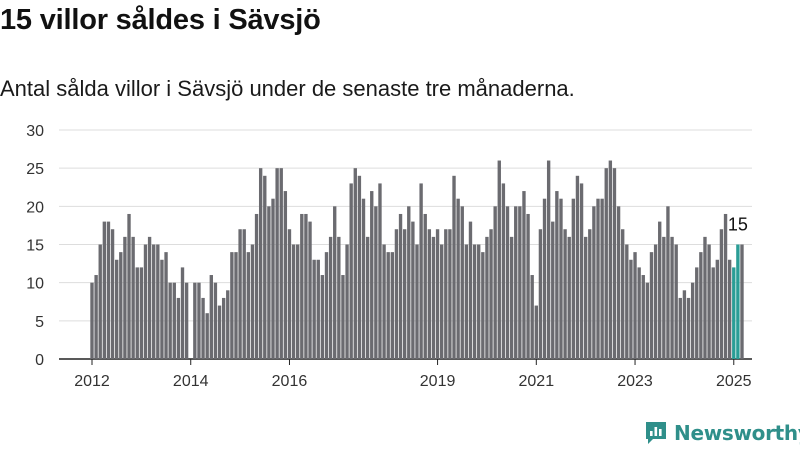 The image size is (800, 450). I want to click on data-label: 15, so click(738, 225).